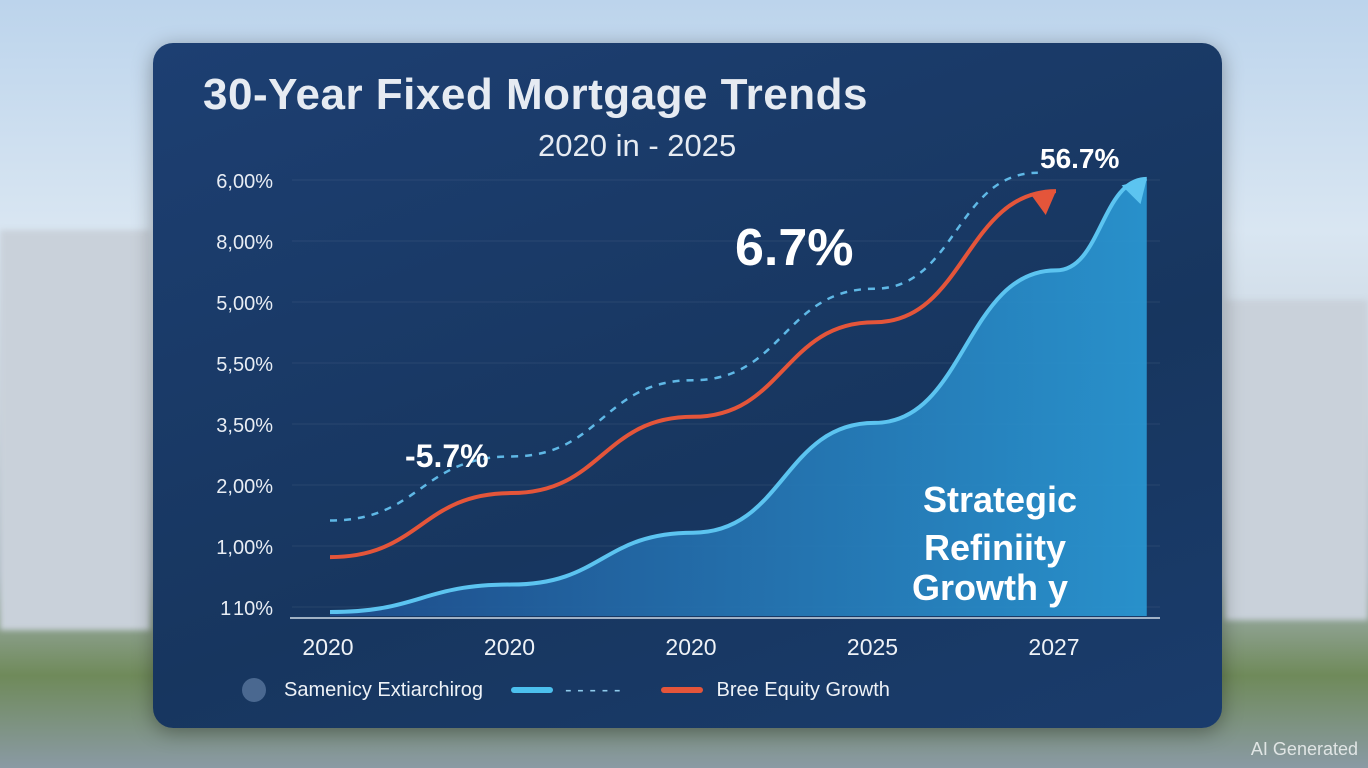 Image resolution: width=1368 pixels, height=768 pixels. What do you see at coordinates (535, 94) in the screenshot?
I see `chart-title: 30-Year Fixed Mortgage Trends` at bounding box center [535, 94].